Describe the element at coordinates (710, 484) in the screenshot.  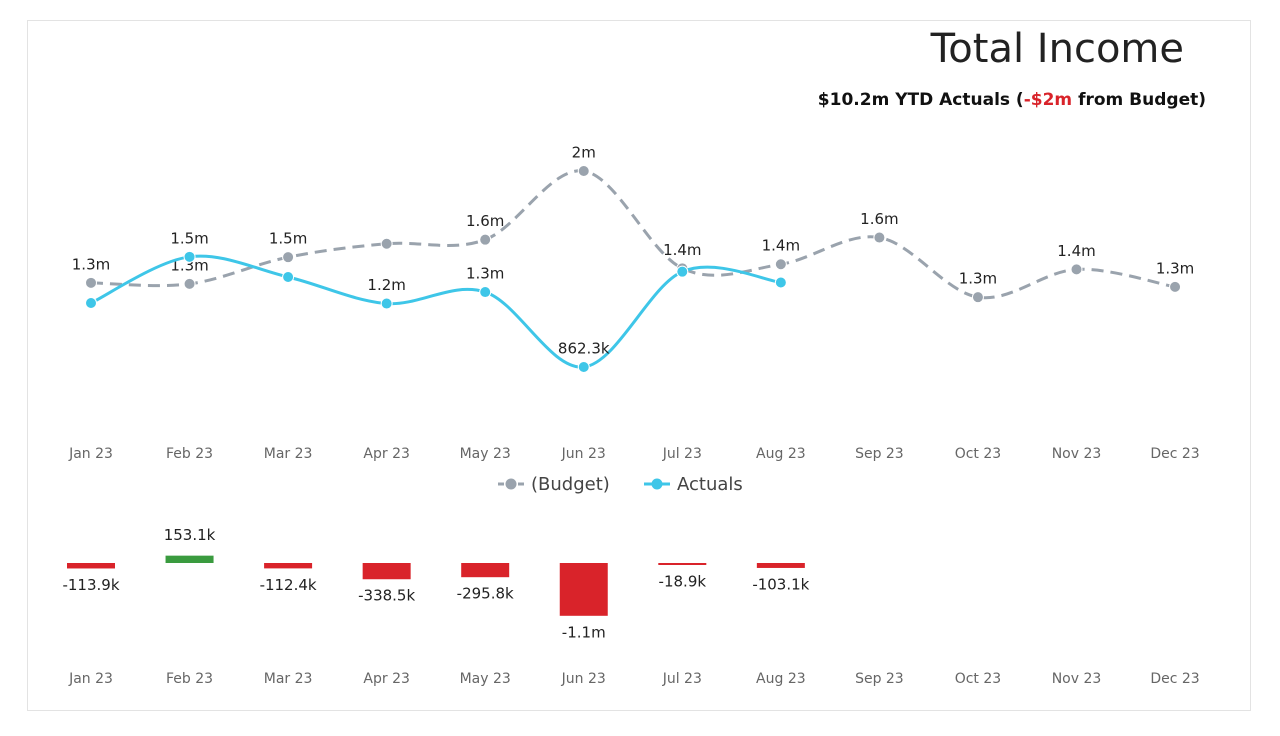
I see `legend-label: Actuals` at that location.